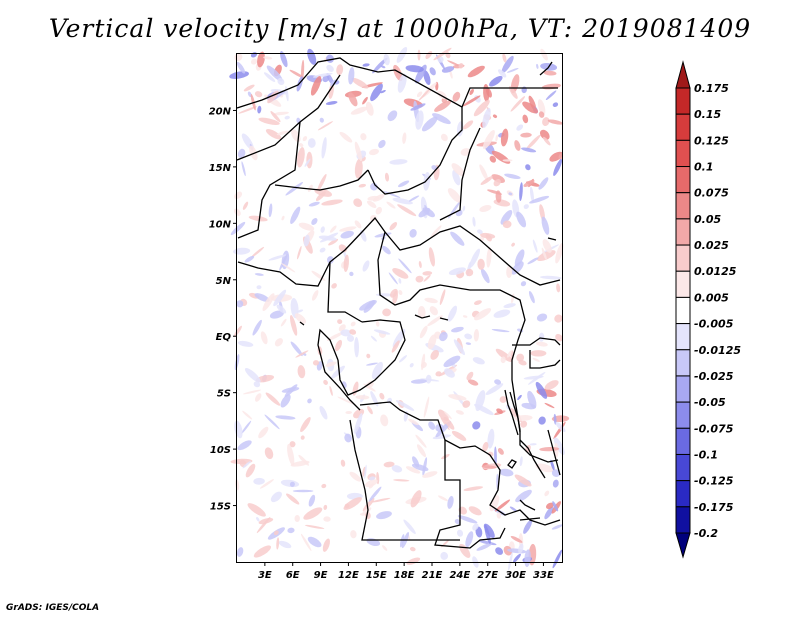  Describe the element at coordinates (711, 140) in the screenshot. I see `colorbar-label: 0.125` at that location.